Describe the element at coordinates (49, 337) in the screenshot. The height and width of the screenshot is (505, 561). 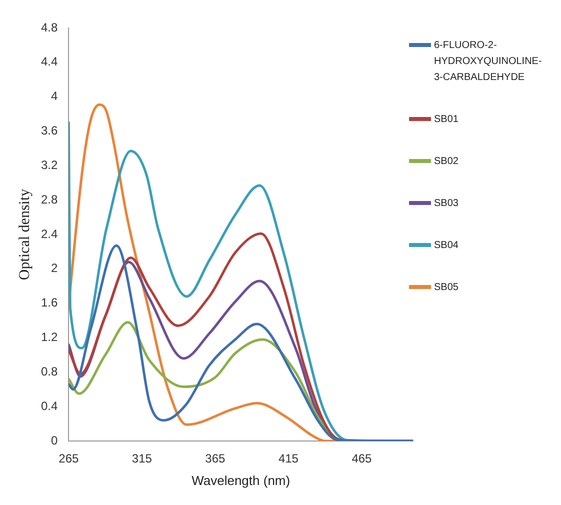
I see `y-tick-label: 1.2` at that location.